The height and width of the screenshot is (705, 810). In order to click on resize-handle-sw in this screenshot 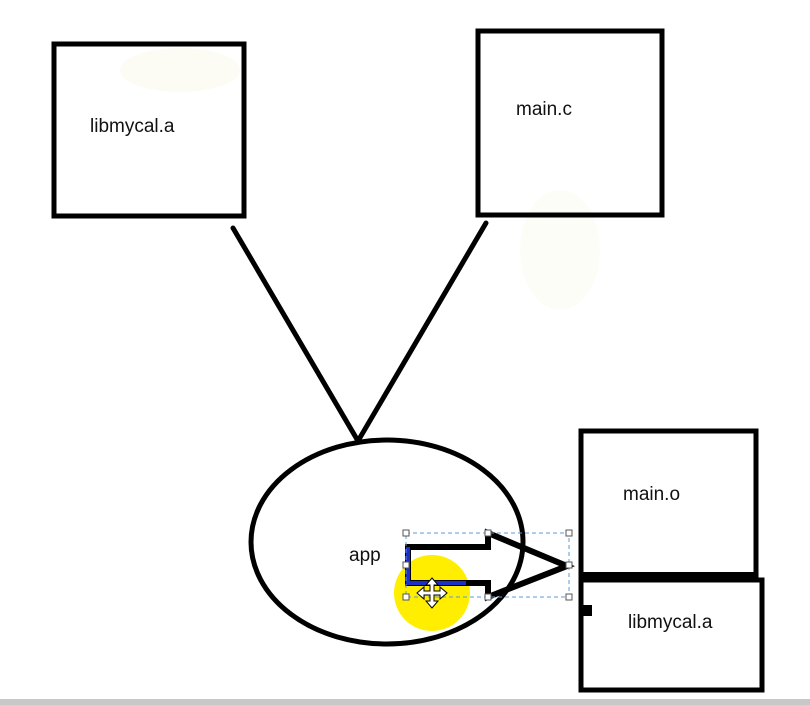, I will do `click(406, 597)`.